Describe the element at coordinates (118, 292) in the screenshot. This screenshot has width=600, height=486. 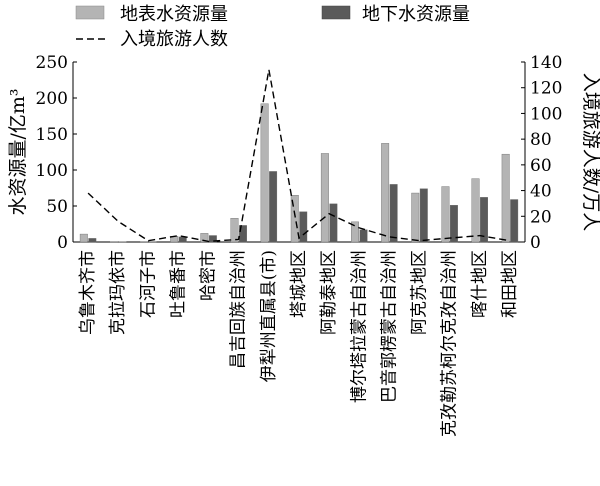
I see `x-tick-label: 克拉玛依市` at that location.